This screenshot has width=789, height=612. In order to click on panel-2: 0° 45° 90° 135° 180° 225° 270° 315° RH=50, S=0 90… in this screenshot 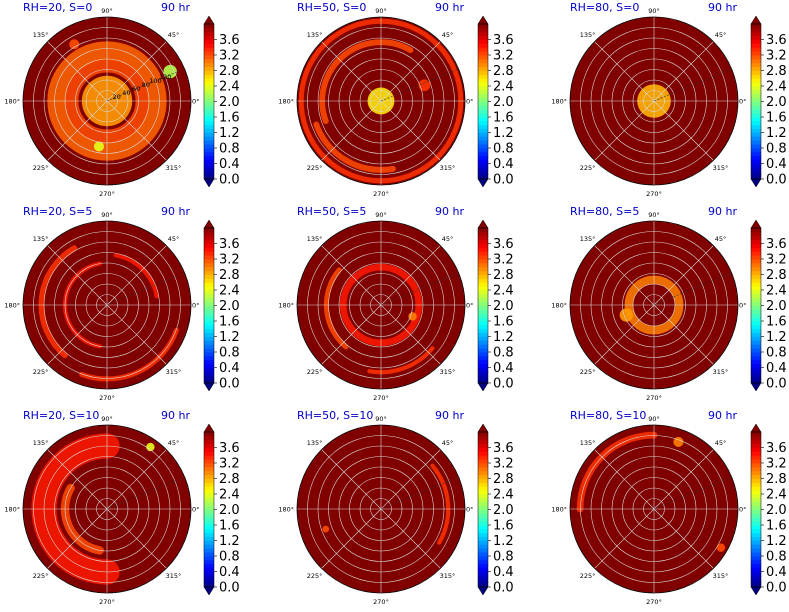, I will do `click(395, 99)`.